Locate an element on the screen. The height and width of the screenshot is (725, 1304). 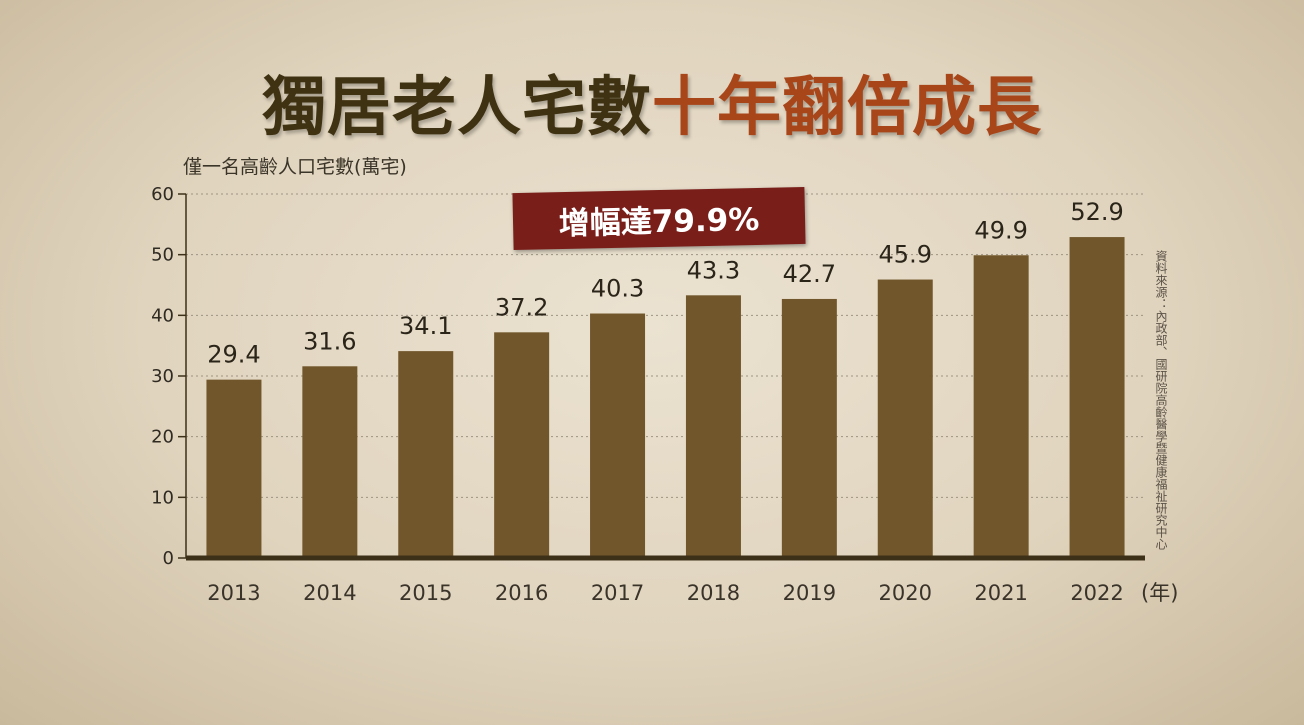
x-tick-label: 2019 is located at coordinates (809, 593).